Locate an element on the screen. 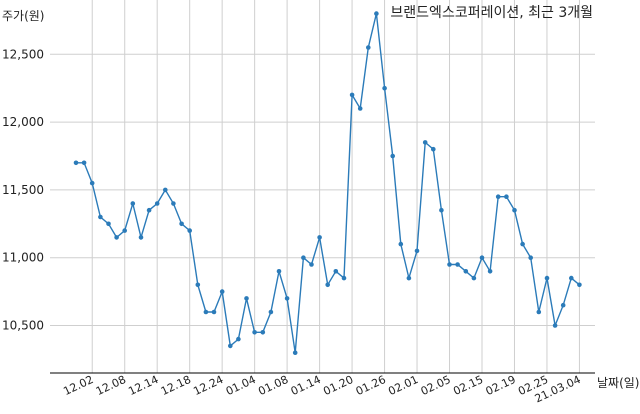  x-tick-label: 01.20 is located at coordinates (338, 385).